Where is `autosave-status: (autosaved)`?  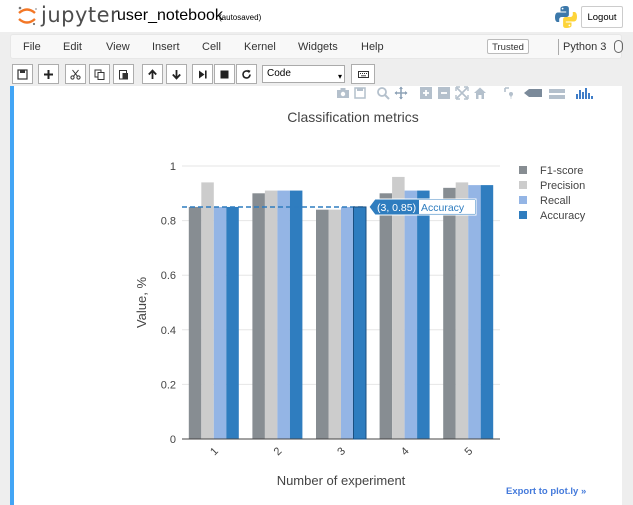 autosave-status: (autosaved) is located at coordinates (240, 17).